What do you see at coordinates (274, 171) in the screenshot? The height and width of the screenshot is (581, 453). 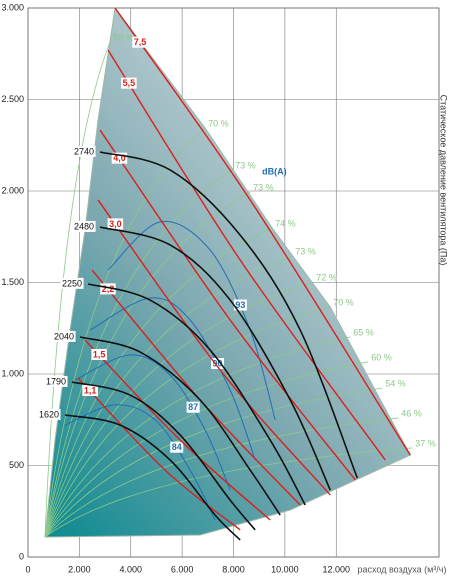 I see `sound-unit-label: dB(A)` at bounding box center [274, 171].